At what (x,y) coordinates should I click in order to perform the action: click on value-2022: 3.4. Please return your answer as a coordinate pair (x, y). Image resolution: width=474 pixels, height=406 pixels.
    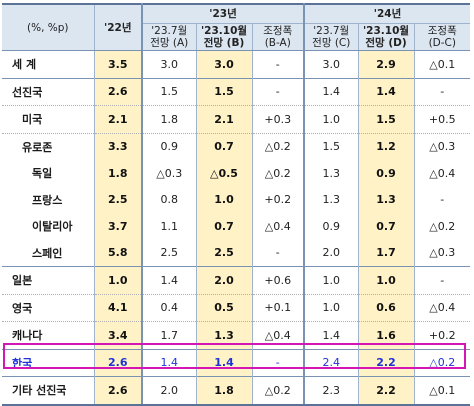
    Looking at the image, I should click on (117, 335).